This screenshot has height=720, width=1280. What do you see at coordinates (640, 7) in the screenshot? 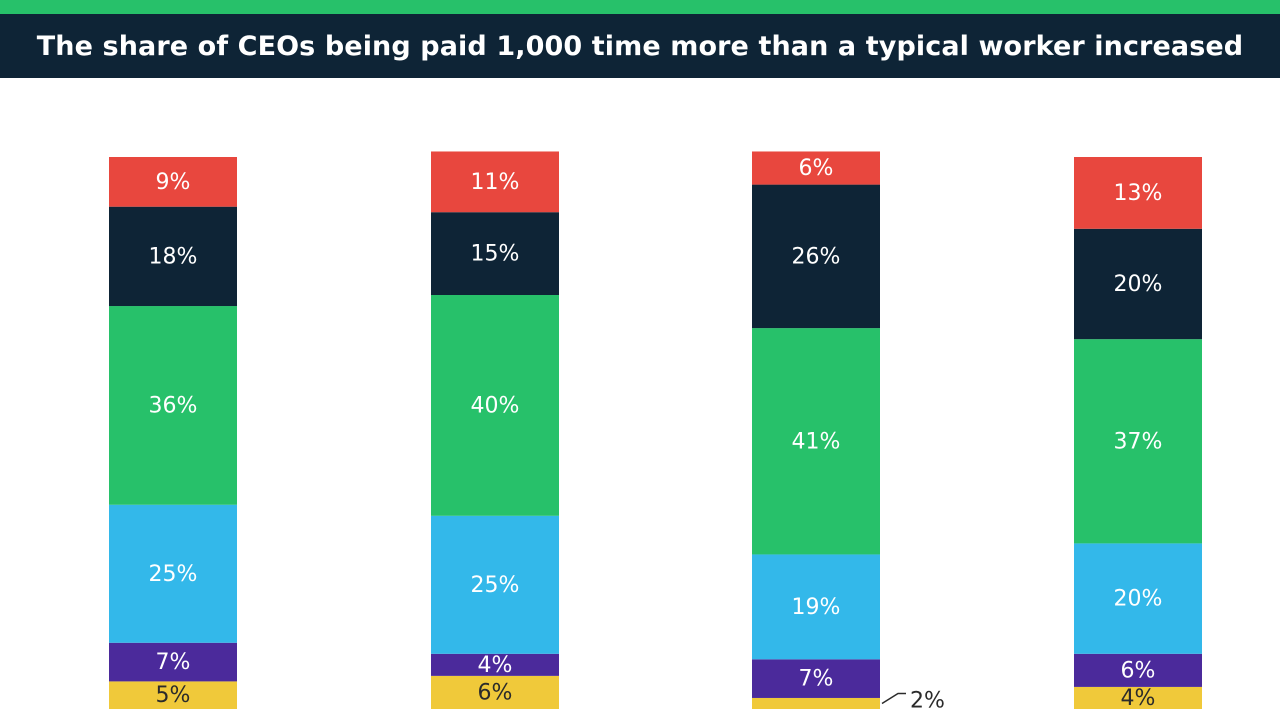
I see `top-accent-strip` at bounding box center [640, 7].